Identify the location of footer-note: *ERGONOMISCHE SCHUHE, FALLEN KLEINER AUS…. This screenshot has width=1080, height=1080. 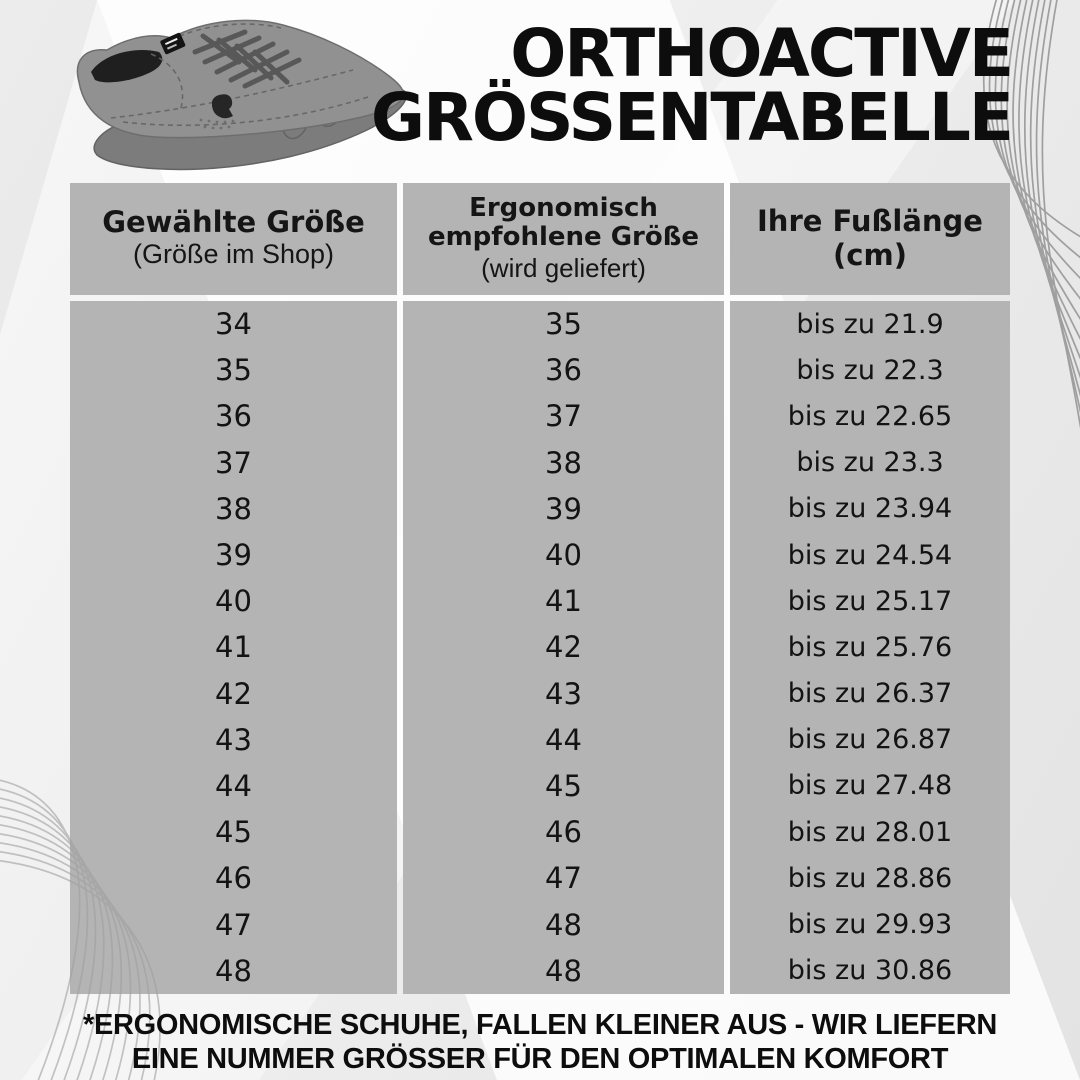
(540, 1042).